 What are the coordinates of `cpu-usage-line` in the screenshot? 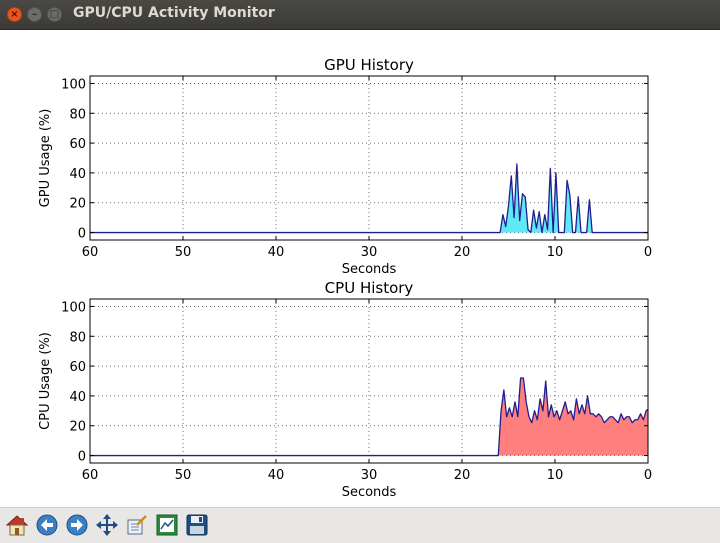 It's located at (369, 417).